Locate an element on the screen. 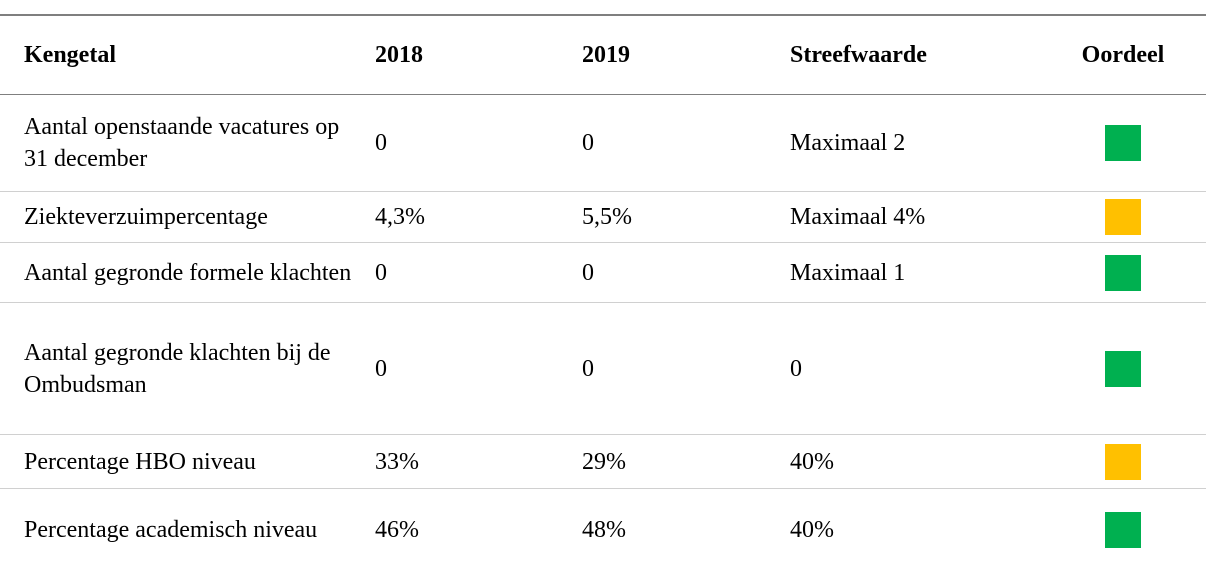 This screenshot has width=1206, height=568. table-cell: Aantal gegronde formele klachten is located at coordinates (187, 272).